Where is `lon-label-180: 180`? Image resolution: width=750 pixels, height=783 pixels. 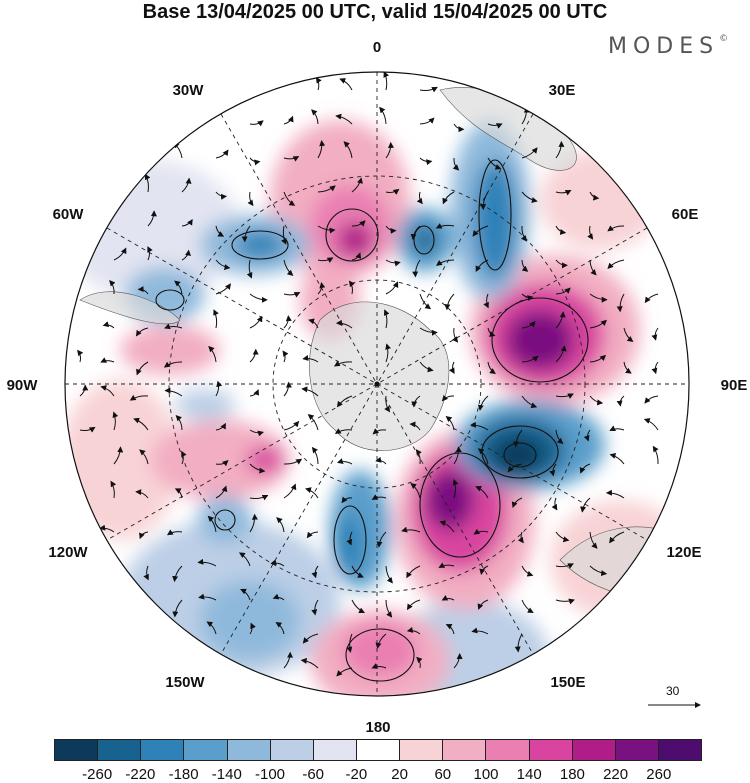 lon-label-180: 180 is located at coordinates (377, 727).